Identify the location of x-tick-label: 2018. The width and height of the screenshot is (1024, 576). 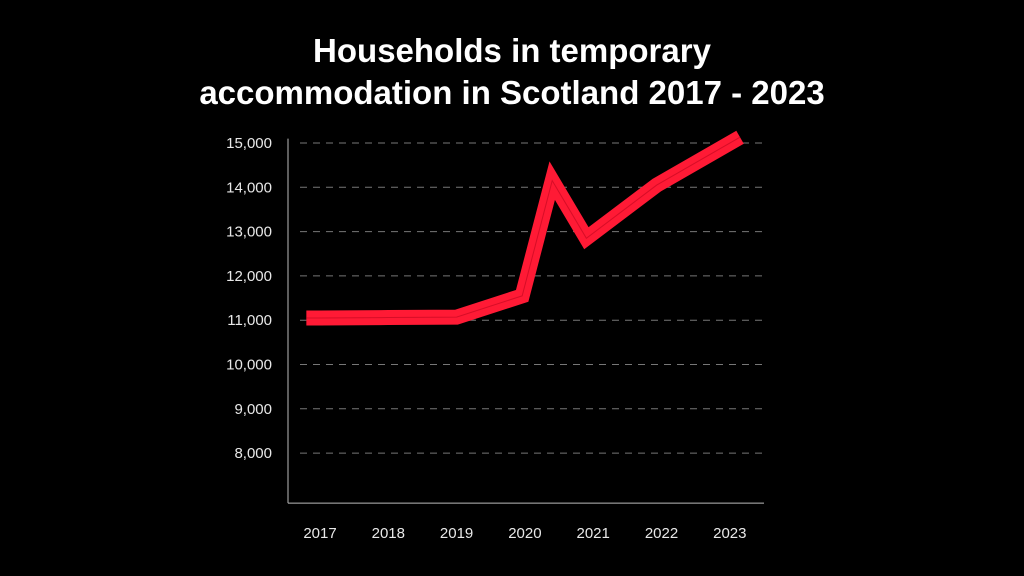
(388, 533).